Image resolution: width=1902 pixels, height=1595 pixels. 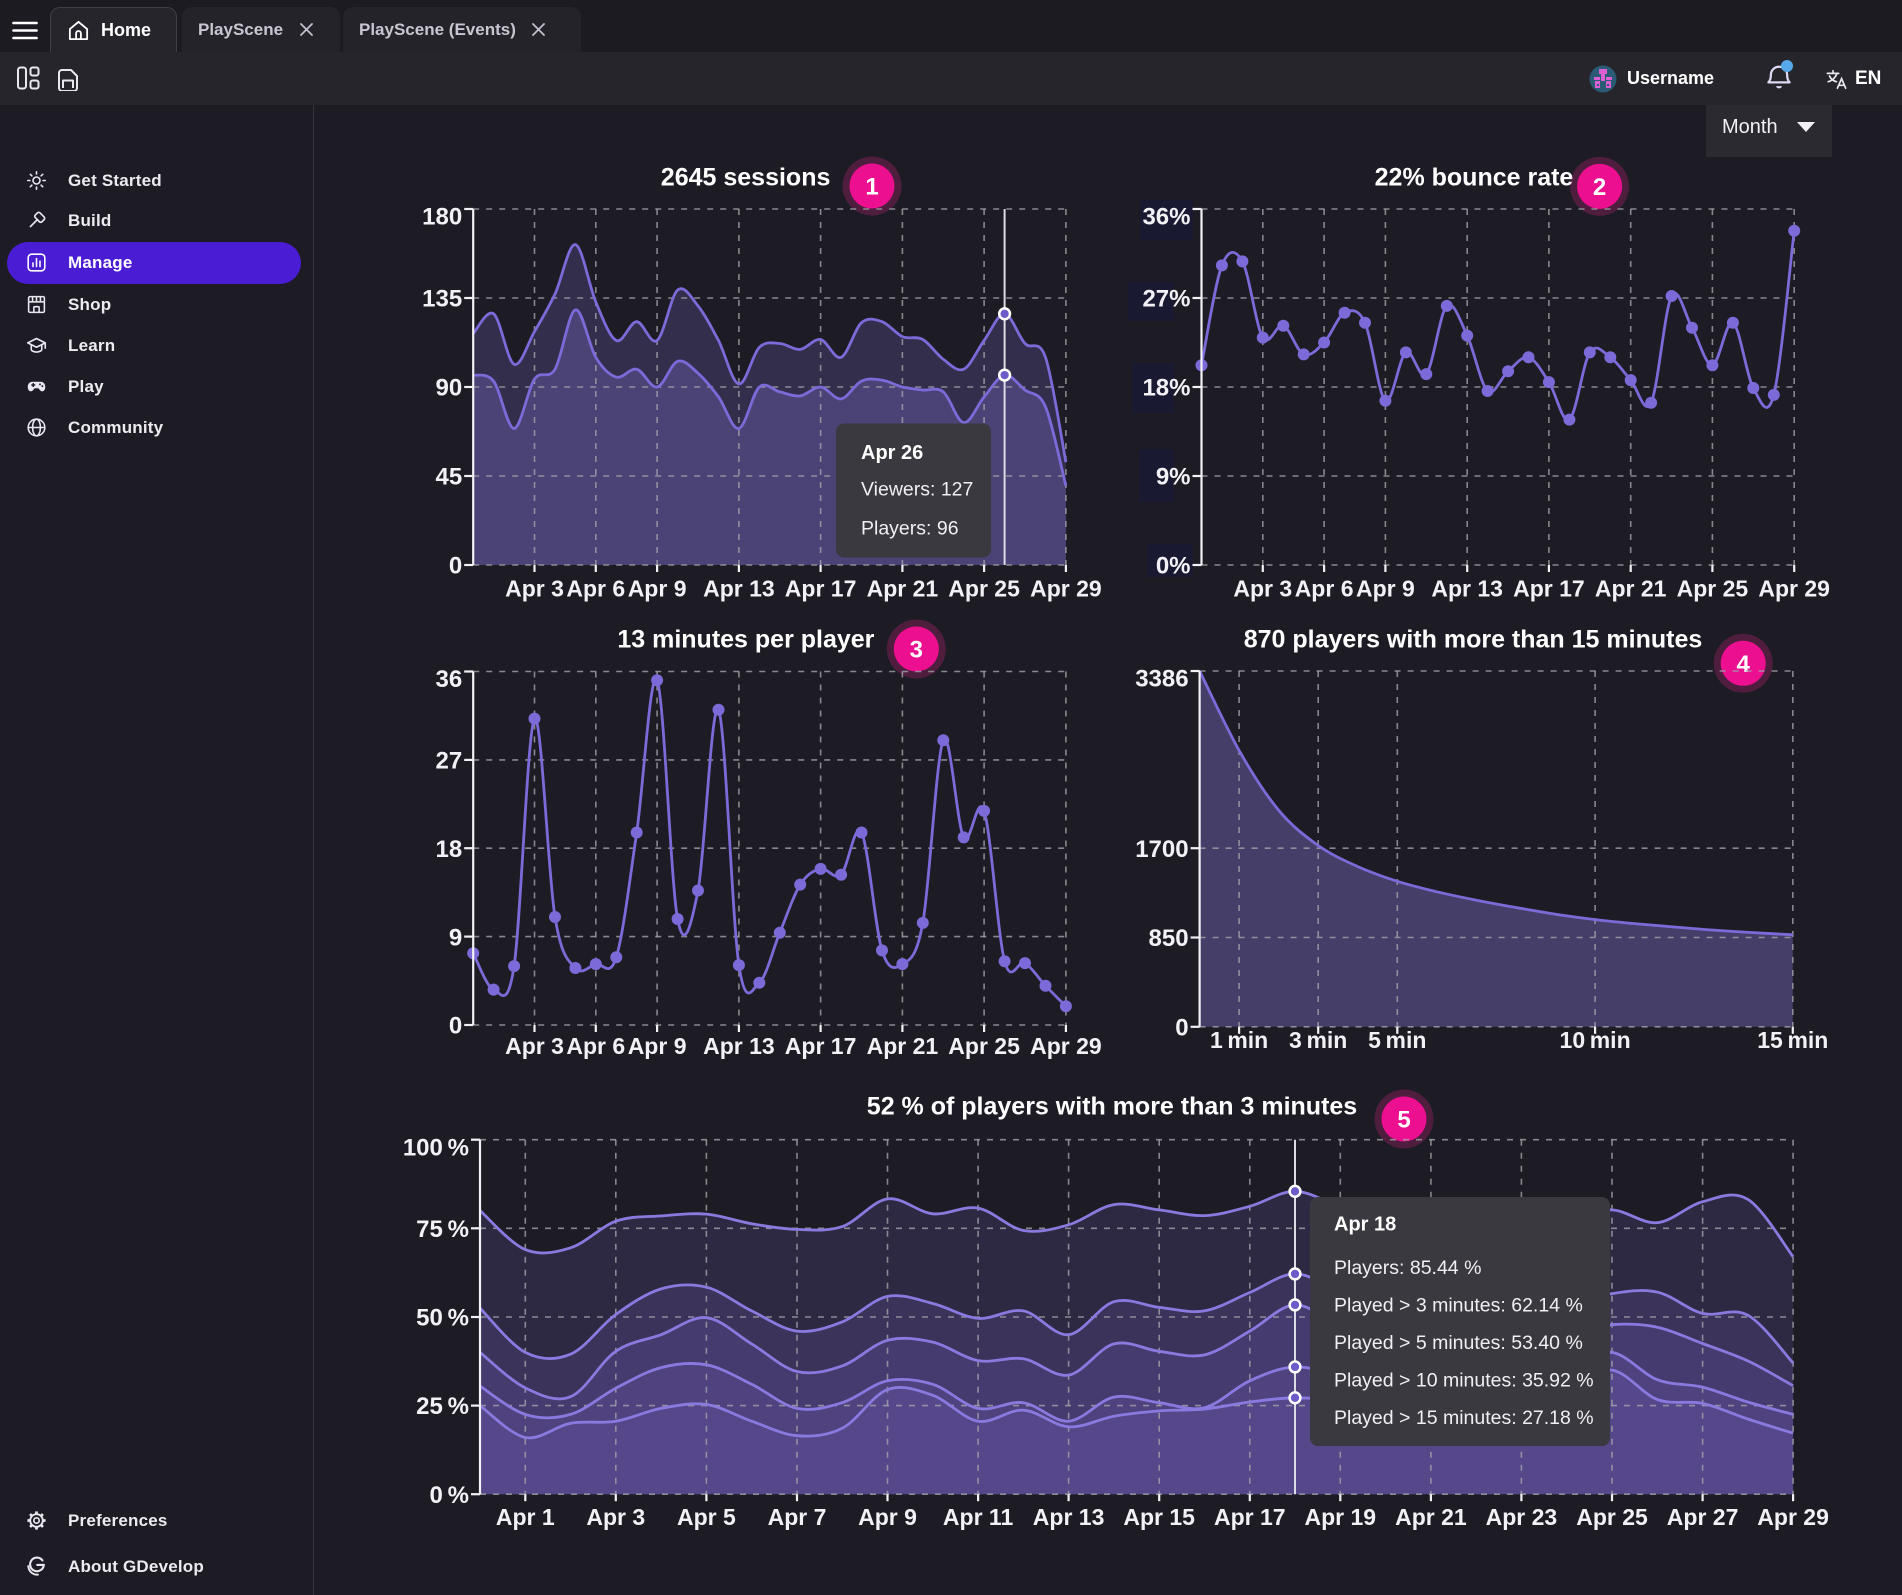 What do you see at coordinates (1159, 1517) in the screenshot?
I see `svg-text: Apr 15` at bounding box center [1159, 1517].